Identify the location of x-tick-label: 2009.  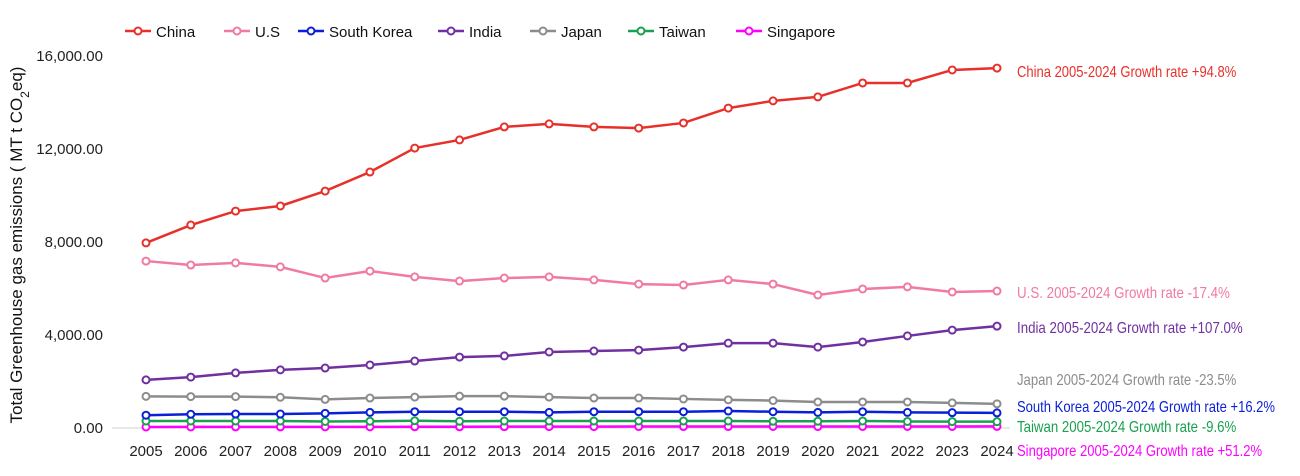
(324, 451).